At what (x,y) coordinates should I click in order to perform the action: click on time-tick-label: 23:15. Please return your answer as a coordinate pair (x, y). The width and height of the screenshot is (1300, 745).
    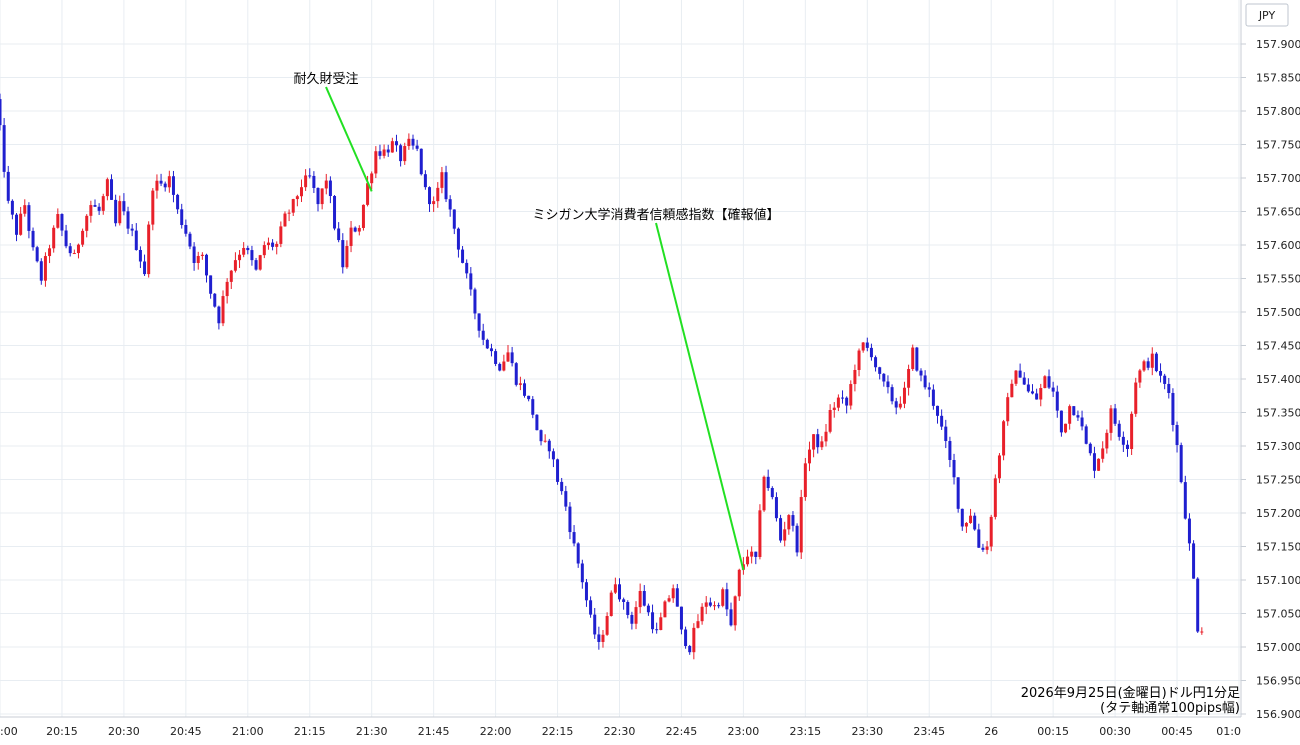
    Looking at the image, I should click on (805, 731).